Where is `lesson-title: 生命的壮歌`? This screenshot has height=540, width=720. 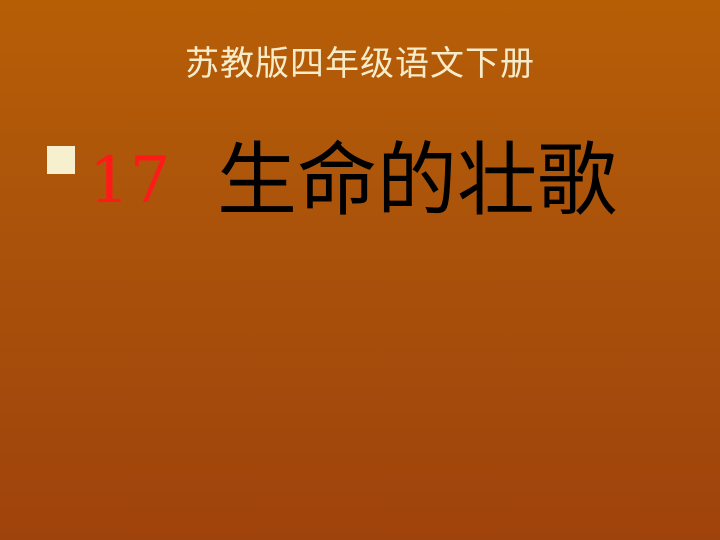
lesson-title: 生命的壮歌 is located at coordinates (417, 180).